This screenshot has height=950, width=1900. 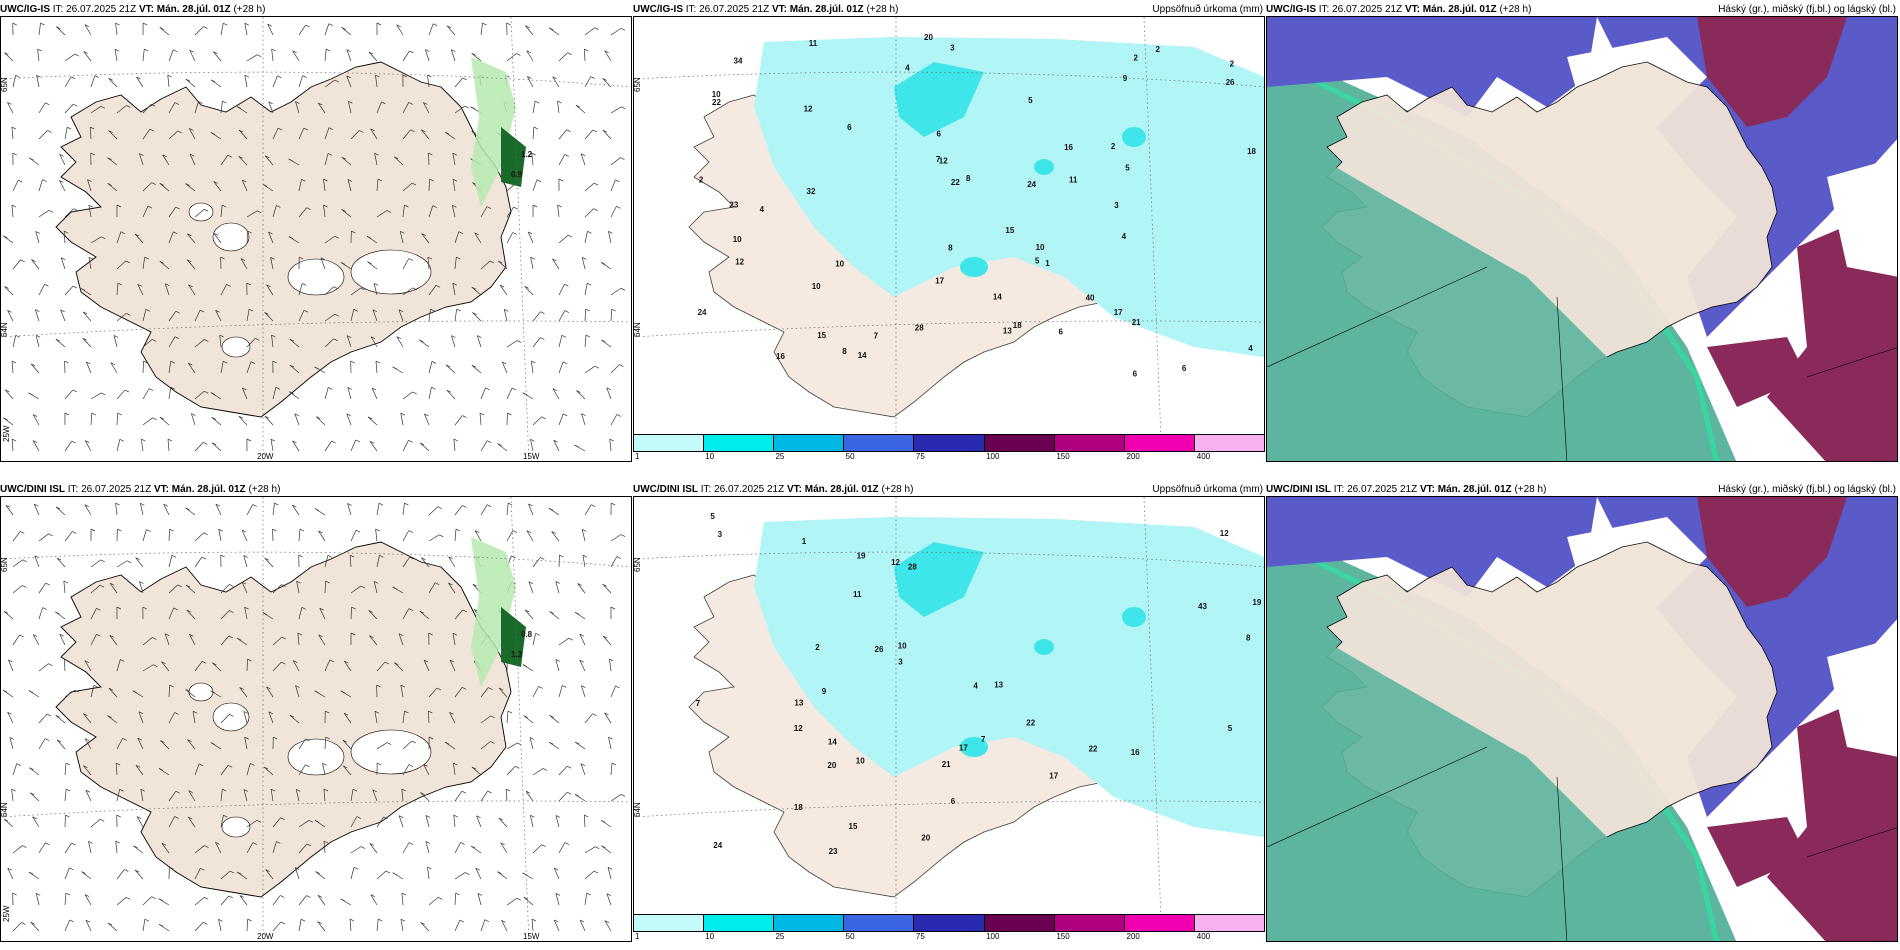 I want to click on precip-value: 43, so click(x=1202, y=606).